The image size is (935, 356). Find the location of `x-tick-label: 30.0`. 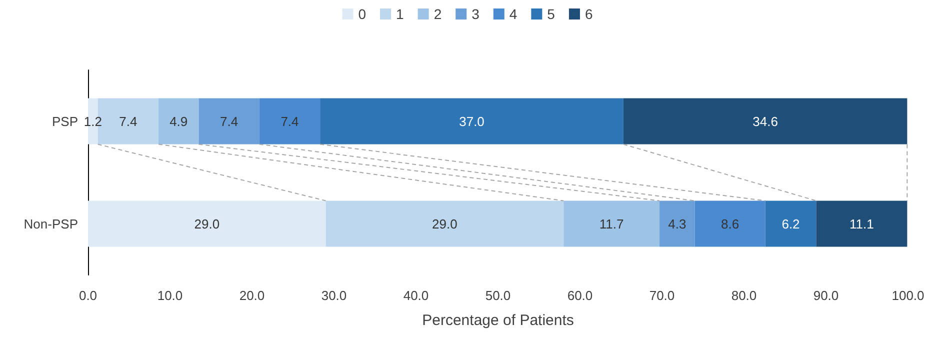

x-tick-label: 30.0 is located at coordinates (334, 295).